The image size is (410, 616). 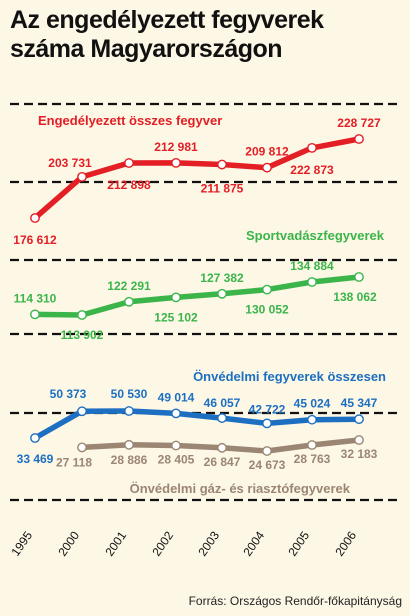 What do you see at coordinates (176, 147) in the screenshot?
I see `data-label-total-2002: 212 981` at bounding box center [176, 147].